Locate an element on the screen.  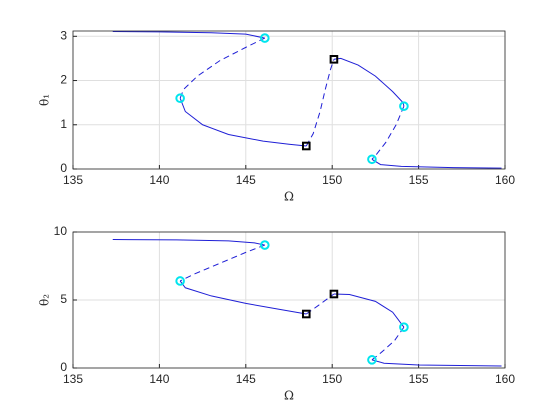
y-tick-label: 5 is located at coordinates (63, 299).